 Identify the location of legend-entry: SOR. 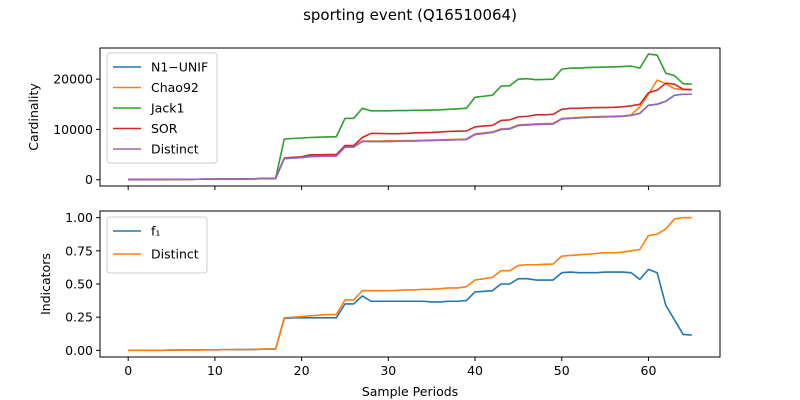
(164, 128).